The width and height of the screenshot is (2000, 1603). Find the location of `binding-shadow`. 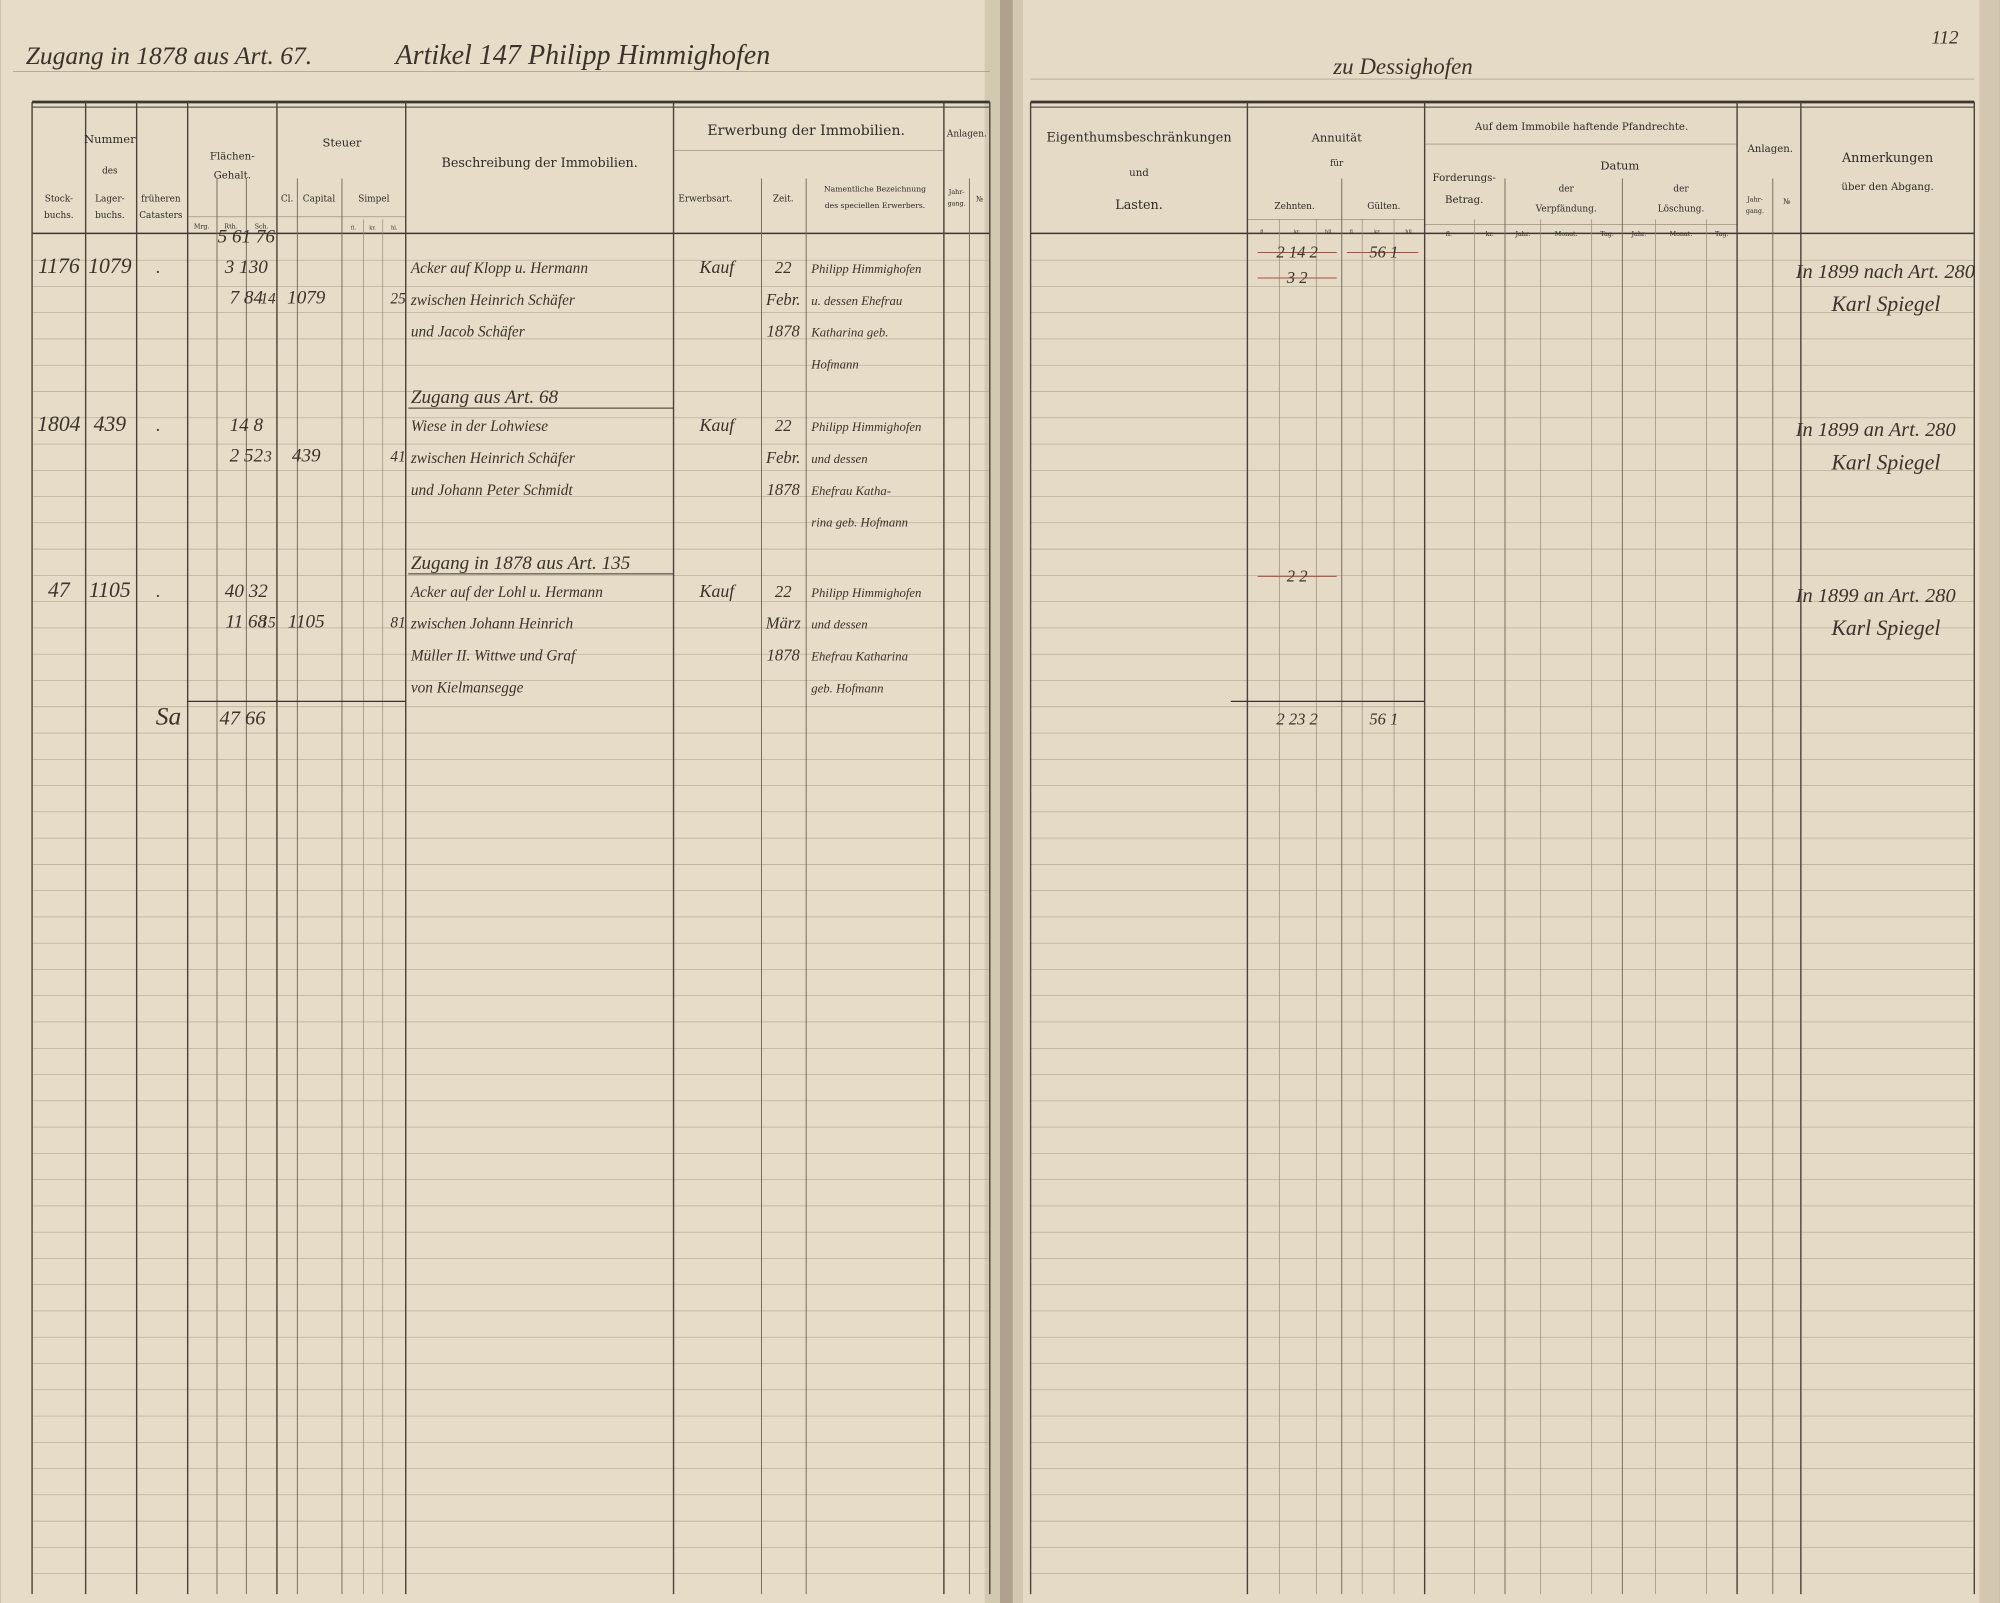

binding-shadow is located at coordinates (1003, 801).